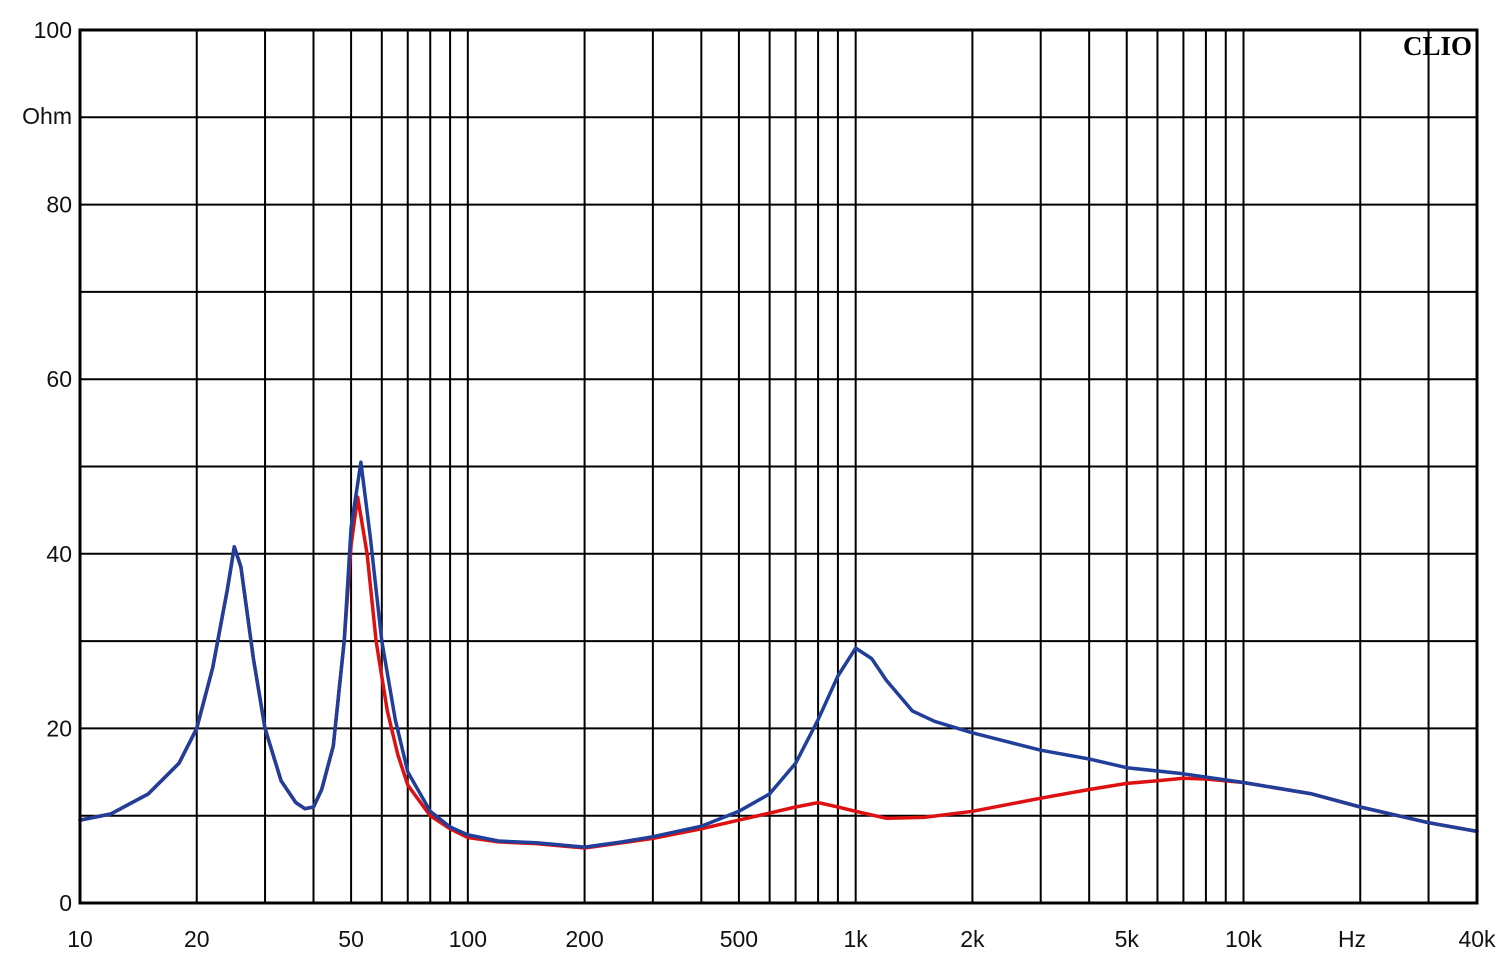  I want to click on x-tick-label: 100, so click(468, 939).